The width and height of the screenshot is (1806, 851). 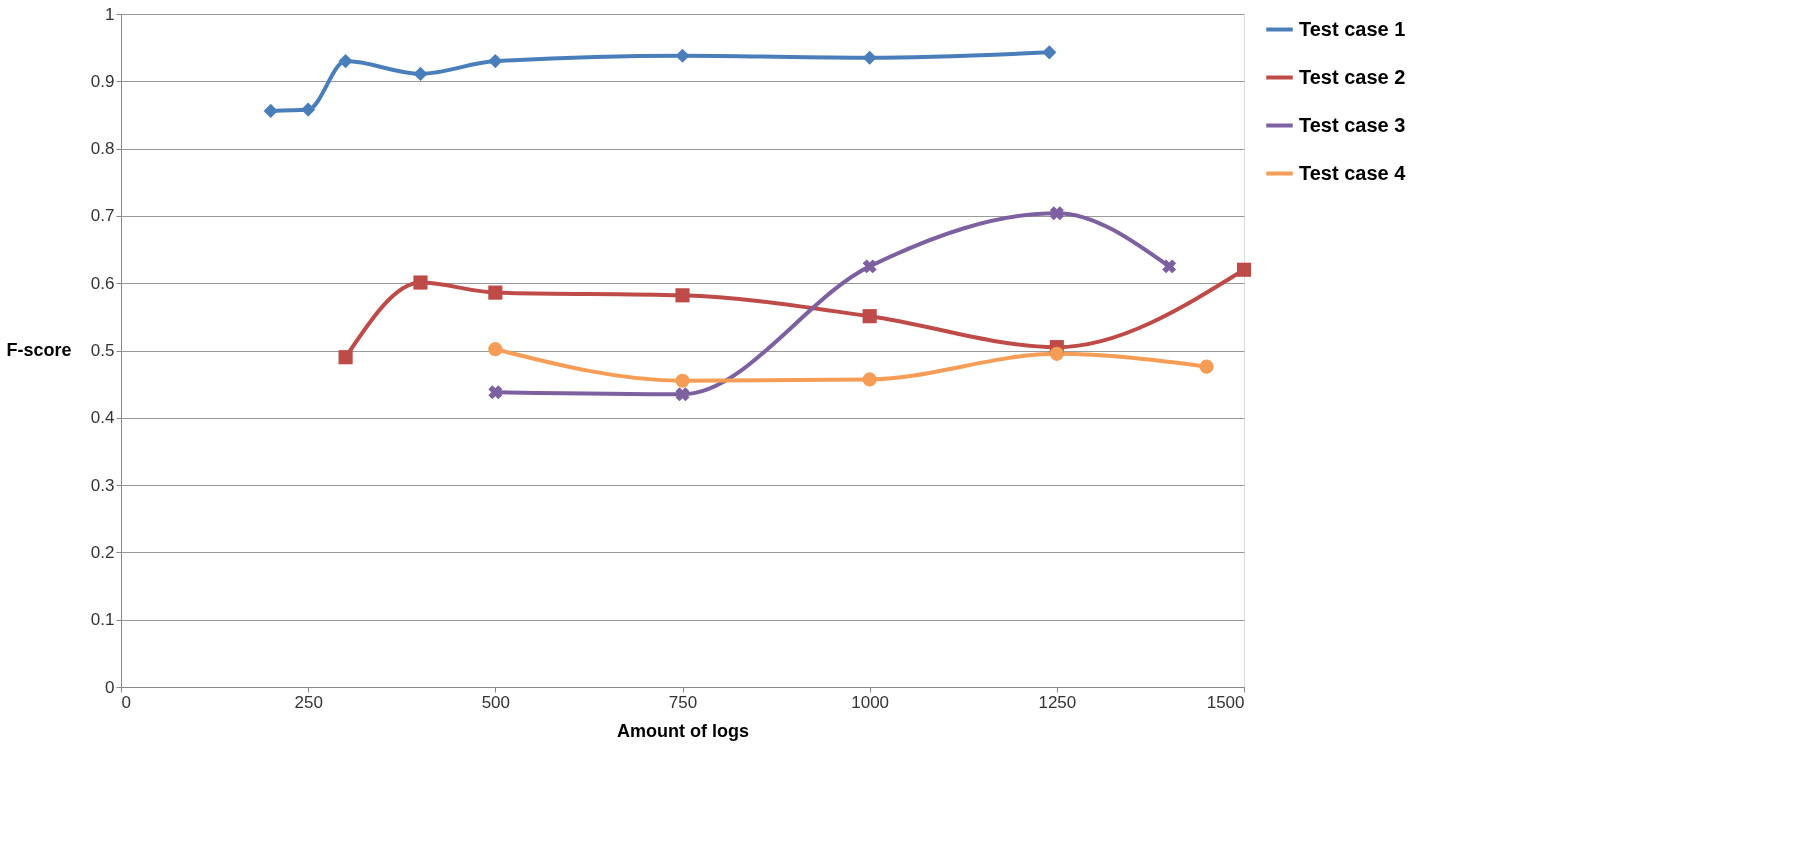 I want to click on y-tick-label: 0.7, so click(x=102, y=216).